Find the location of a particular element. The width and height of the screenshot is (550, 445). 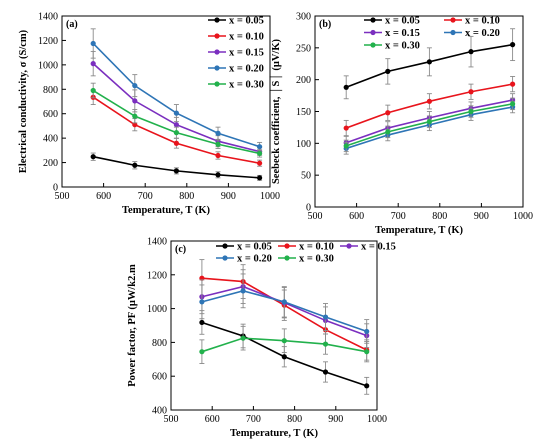

panel-label: (b) is located at coordinates (325, 24).